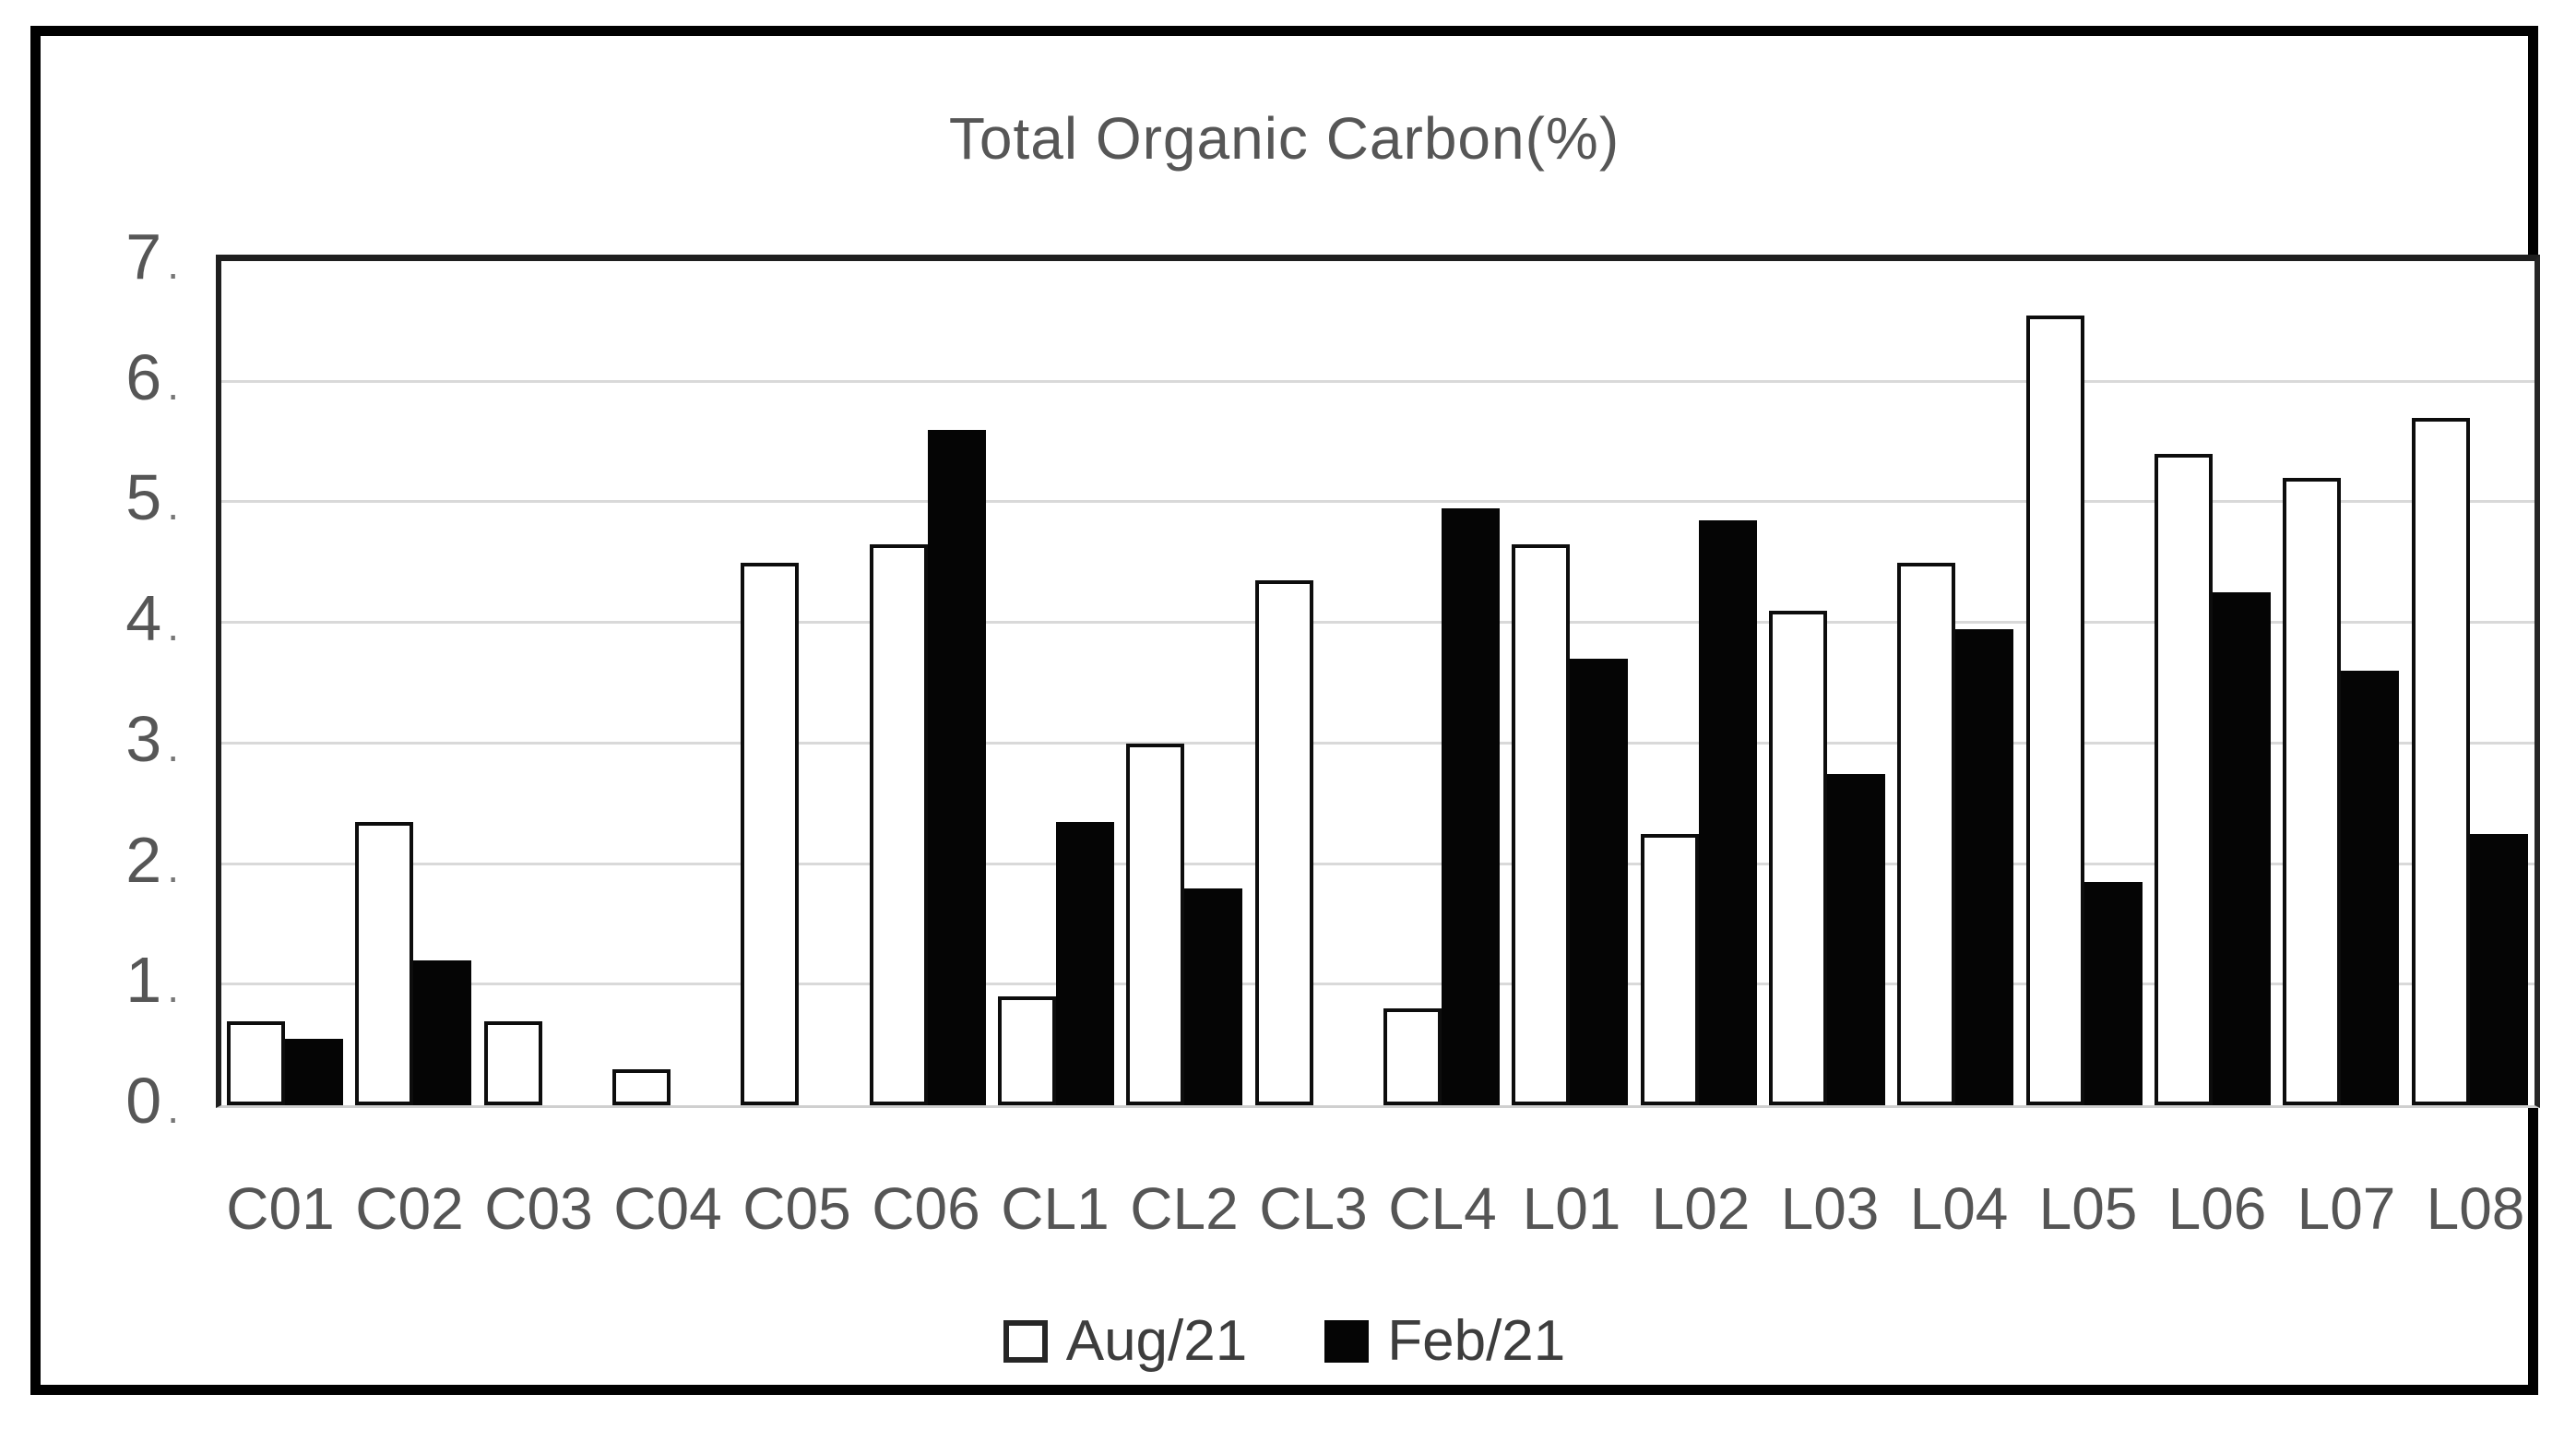 The width and height of the screenshot is (2576, 1430). What do you see at coordinates (1027, 1050) in the screenshot?
I see `bar-aug21-CL1` at bounding box center [1027, 1050].